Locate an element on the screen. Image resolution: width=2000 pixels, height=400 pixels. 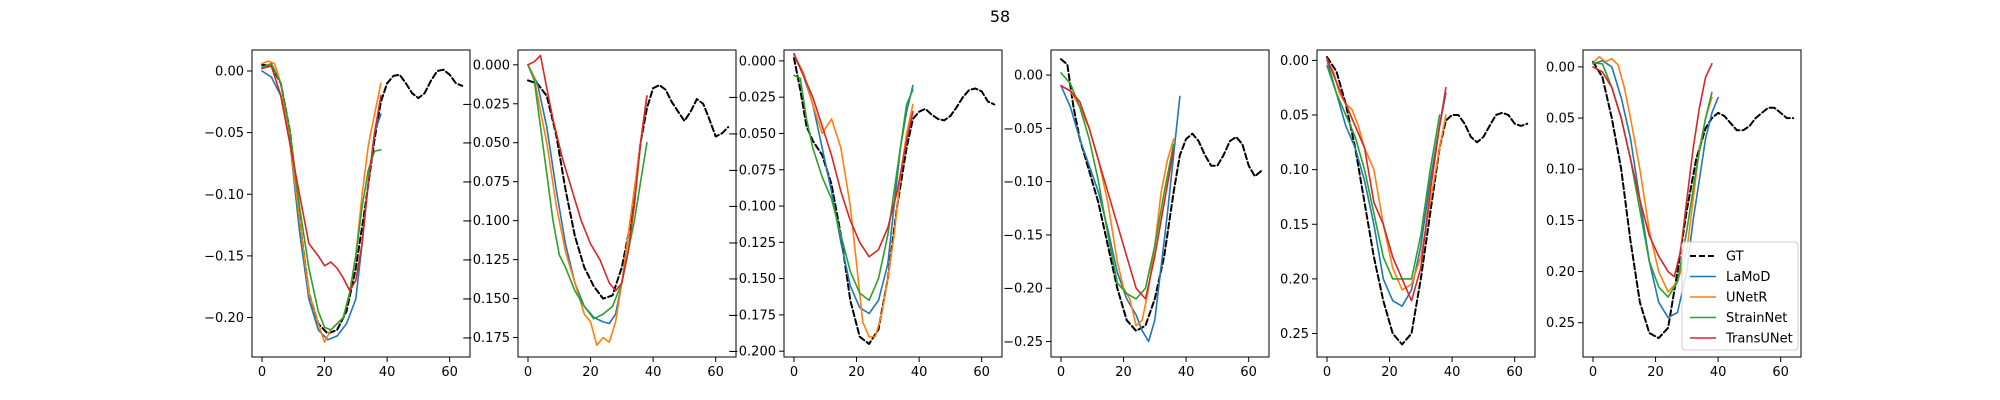
legend-label: GT is located at coordinates (1735, 257).